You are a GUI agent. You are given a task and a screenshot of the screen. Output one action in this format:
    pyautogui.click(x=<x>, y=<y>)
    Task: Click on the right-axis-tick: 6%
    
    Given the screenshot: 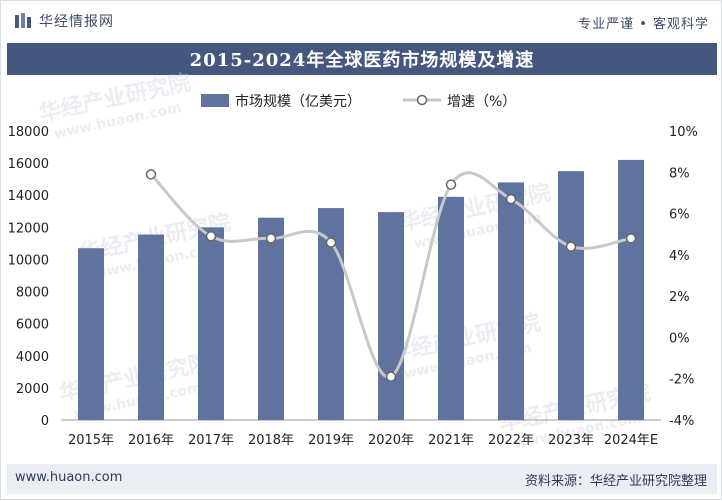 What is the action you would take?
    pyautogui.click(x=679, y=215)
    